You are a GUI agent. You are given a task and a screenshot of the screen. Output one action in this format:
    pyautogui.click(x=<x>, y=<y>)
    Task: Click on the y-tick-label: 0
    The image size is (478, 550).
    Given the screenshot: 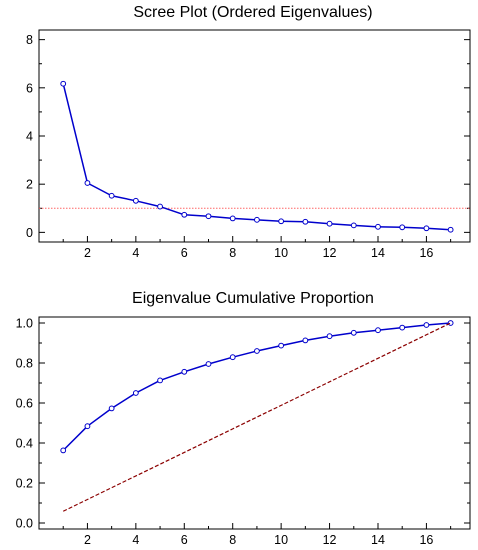 What is the action you would take?
    pyautogui.click(x=29, y=233)
    